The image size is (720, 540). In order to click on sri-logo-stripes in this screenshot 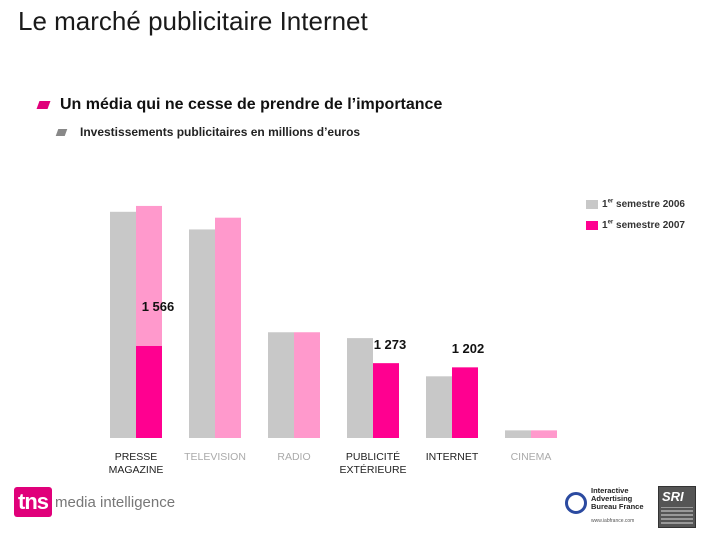, I will do `click(677, 515)`.